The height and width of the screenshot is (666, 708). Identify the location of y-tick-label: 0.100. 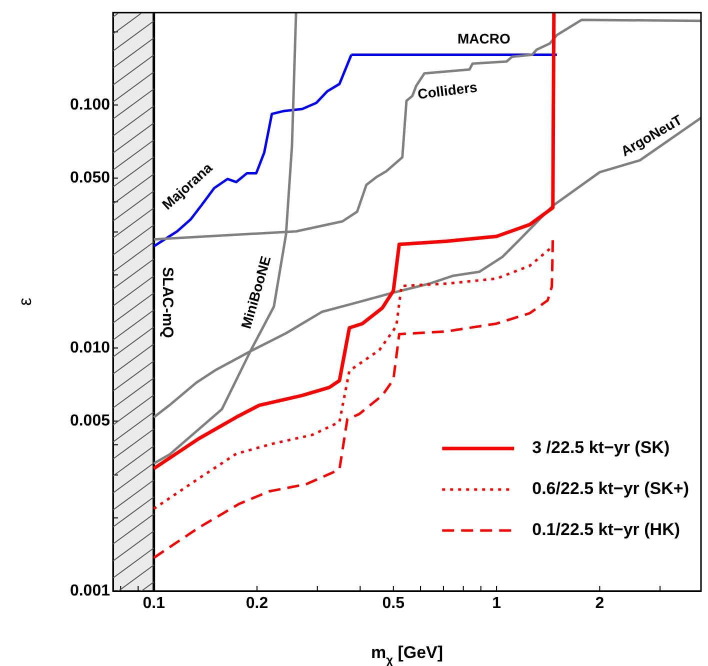
(90, 105).